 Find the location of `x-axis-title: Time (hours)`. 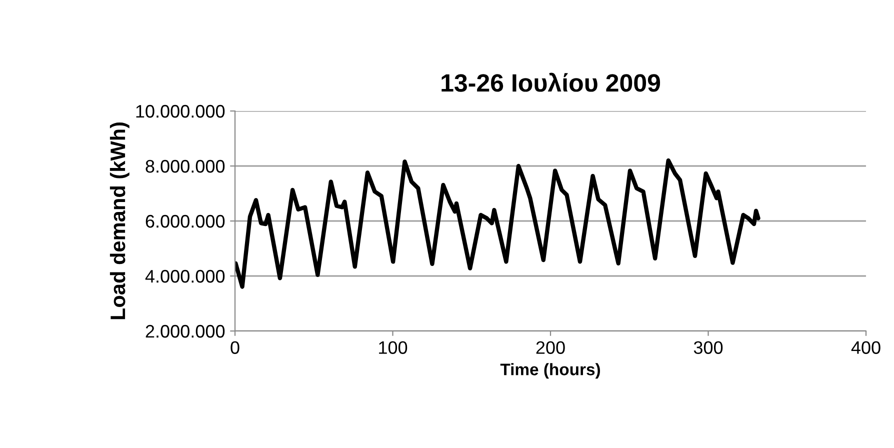

x-axis-title: Time (hours) is located at coordinates (550, 371).